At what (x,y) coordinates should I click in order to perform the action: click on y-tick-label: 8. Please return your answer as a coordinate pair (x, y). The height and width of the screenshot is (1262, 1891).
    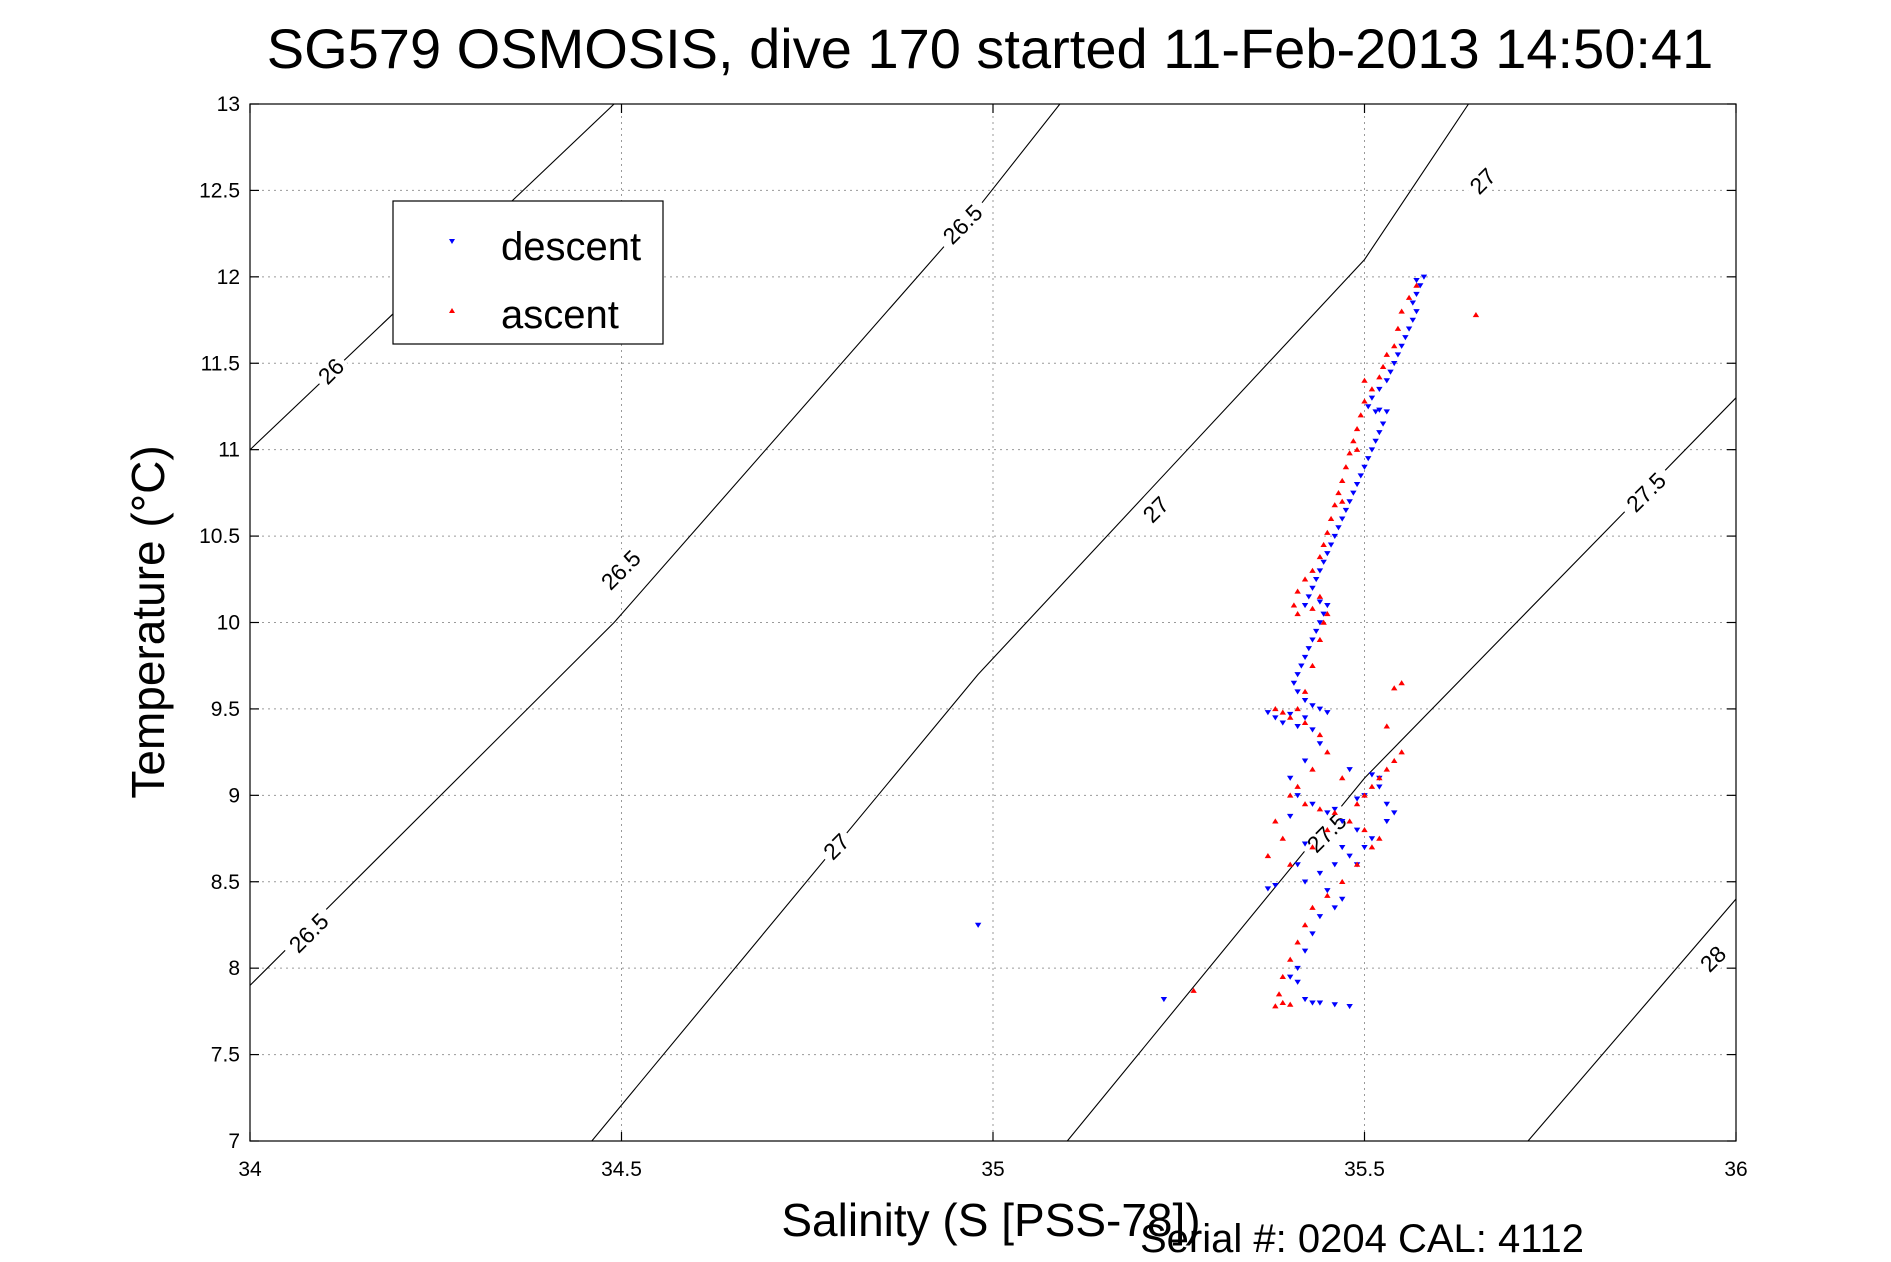
    Looking at the image, I should click on (234, 968).